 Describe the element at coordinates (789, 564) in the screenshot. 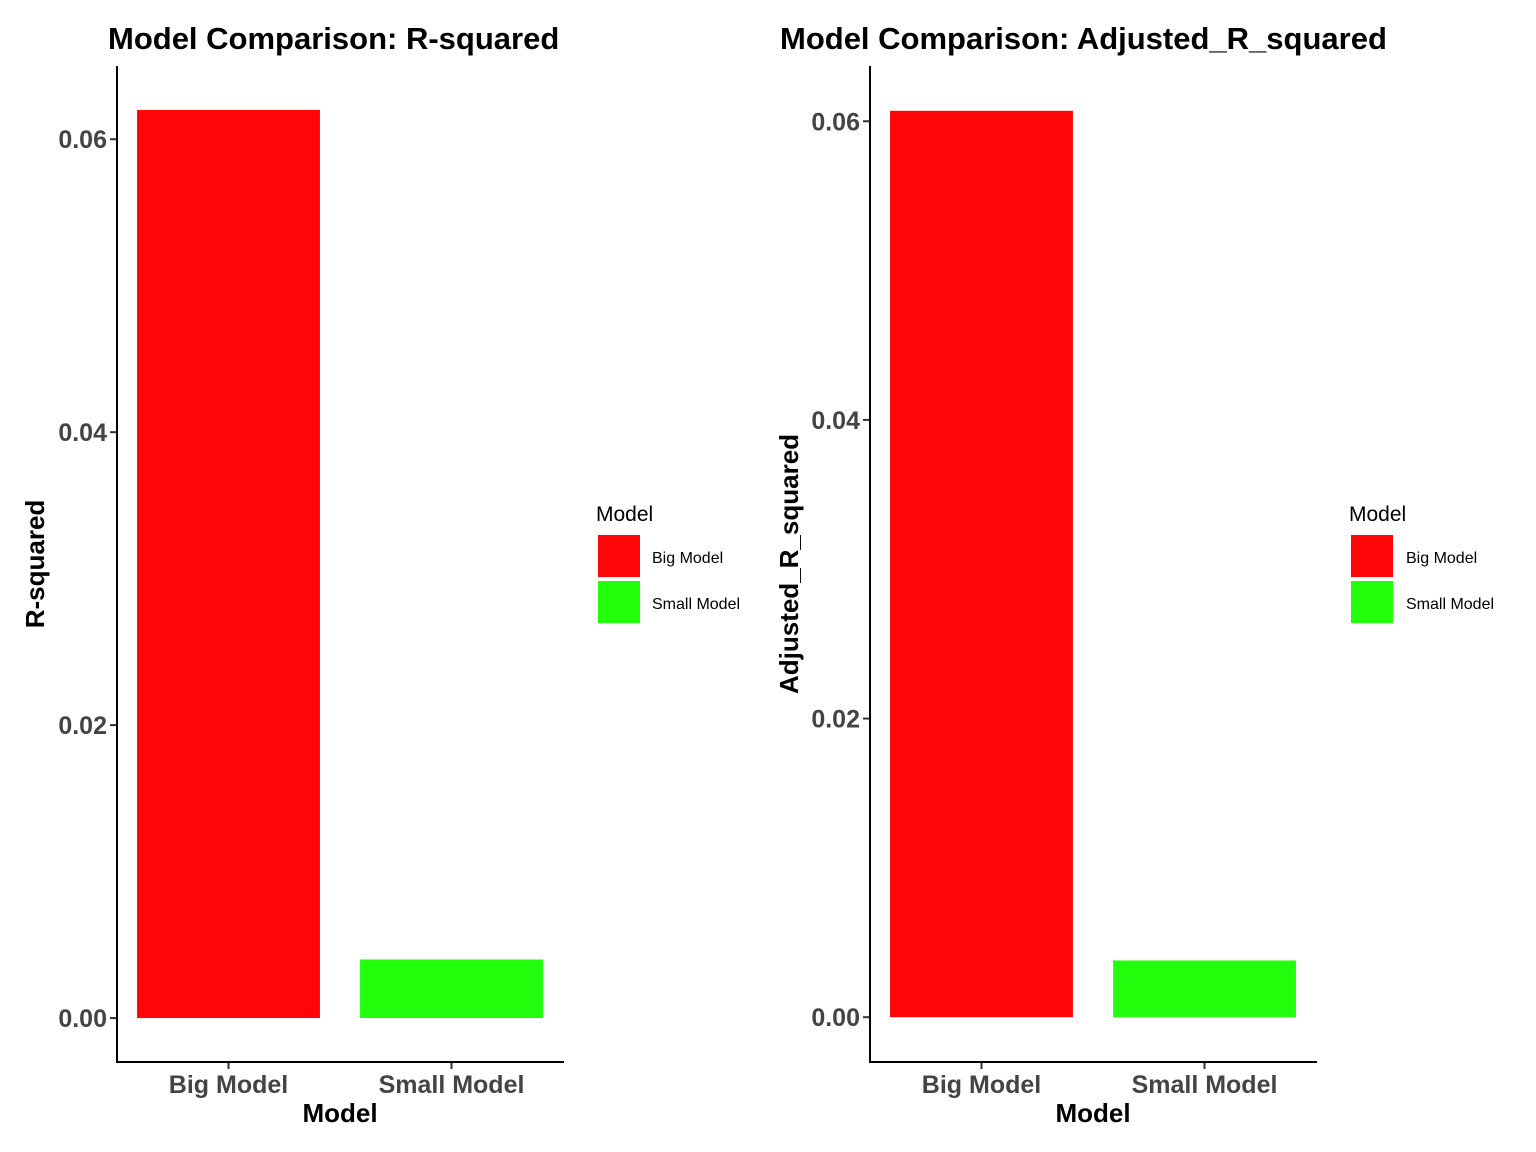

I see `y-axis-title: Adjusted_R_squared` at that location.